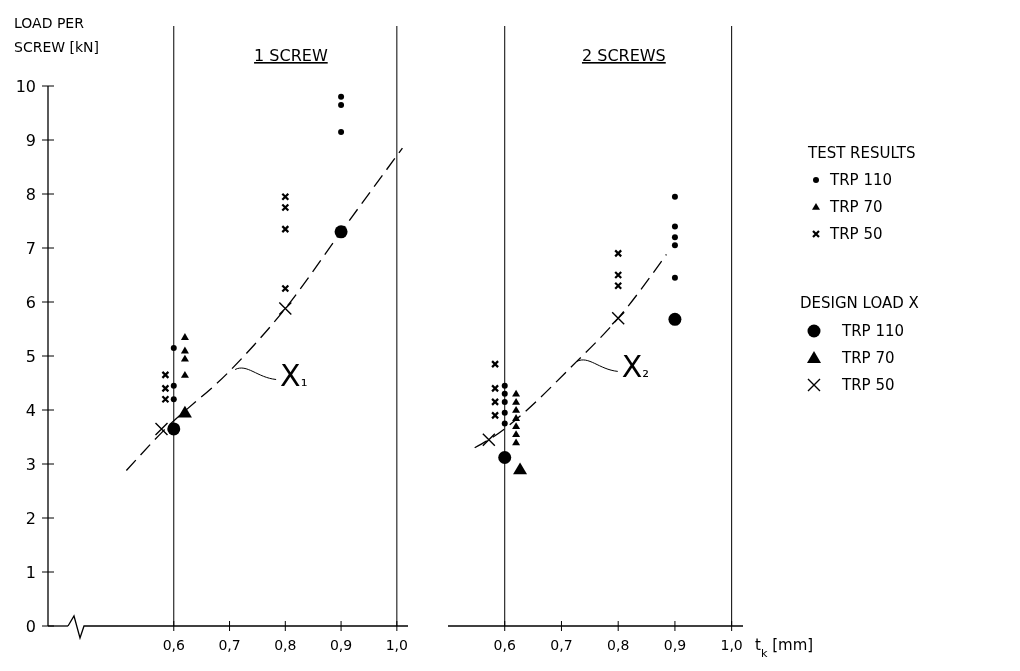  What do you see at coordinates (30, 194) in the screenshot?
I see `y-tick-label: 8` at bounding box center [30, 194].